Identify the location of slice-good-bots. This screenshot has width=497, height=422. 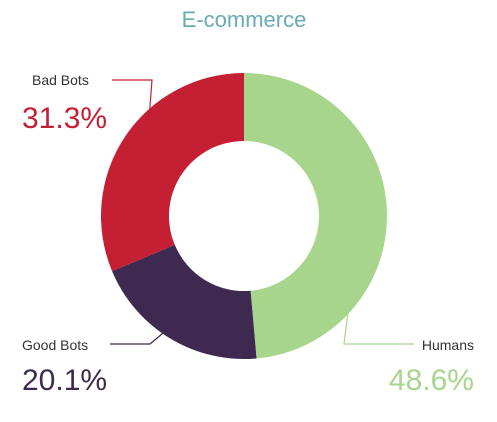
(184, 301).